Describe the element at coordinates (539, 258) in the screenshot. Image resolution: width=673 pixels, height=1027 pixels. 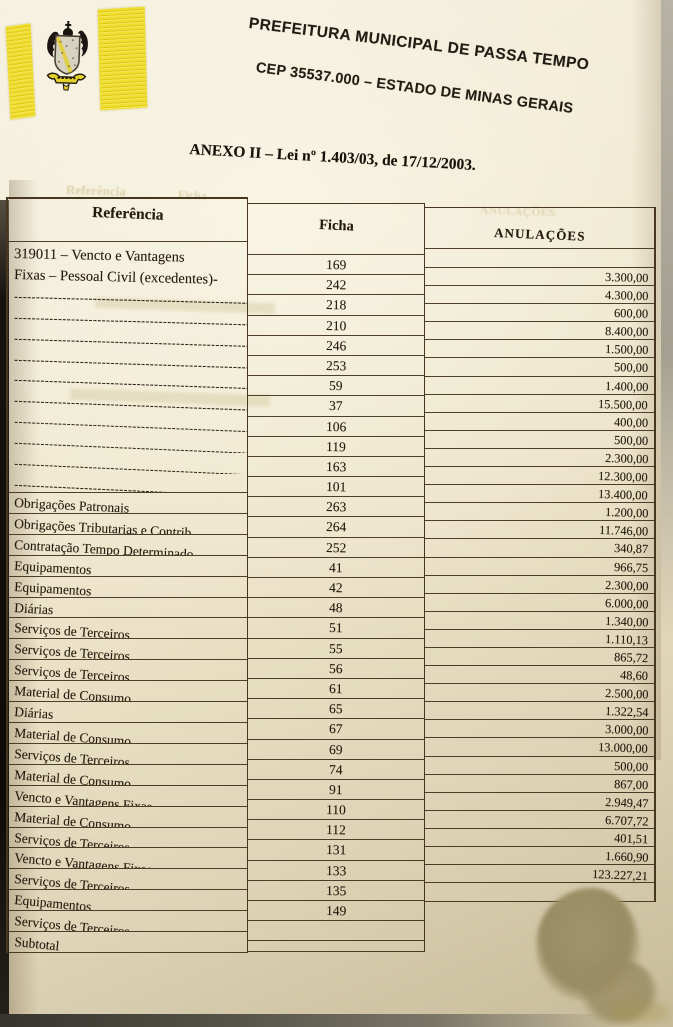
I see `anulacao-empty-cell` at that location.